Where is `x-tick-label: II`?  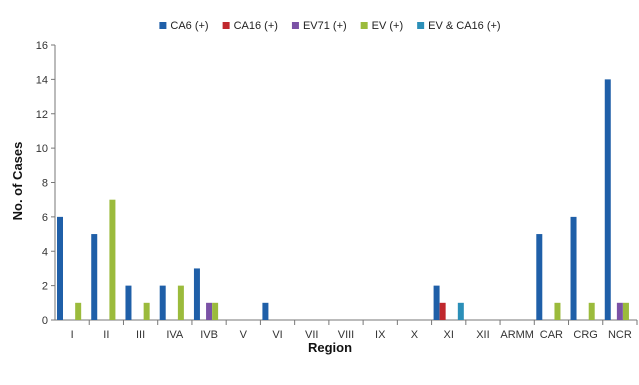 x-tick-label: II is located at coordinates (106, 335).